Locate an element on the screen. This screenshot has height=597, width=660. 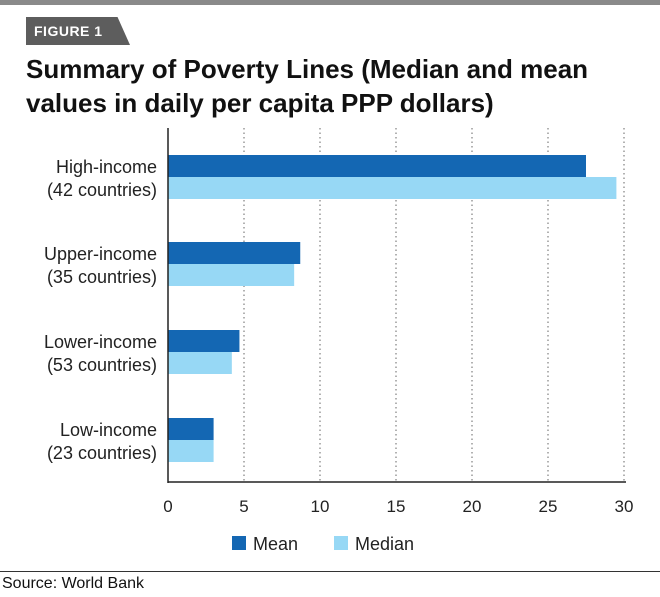
category-label: High-income is located at coordinates (106, 167).